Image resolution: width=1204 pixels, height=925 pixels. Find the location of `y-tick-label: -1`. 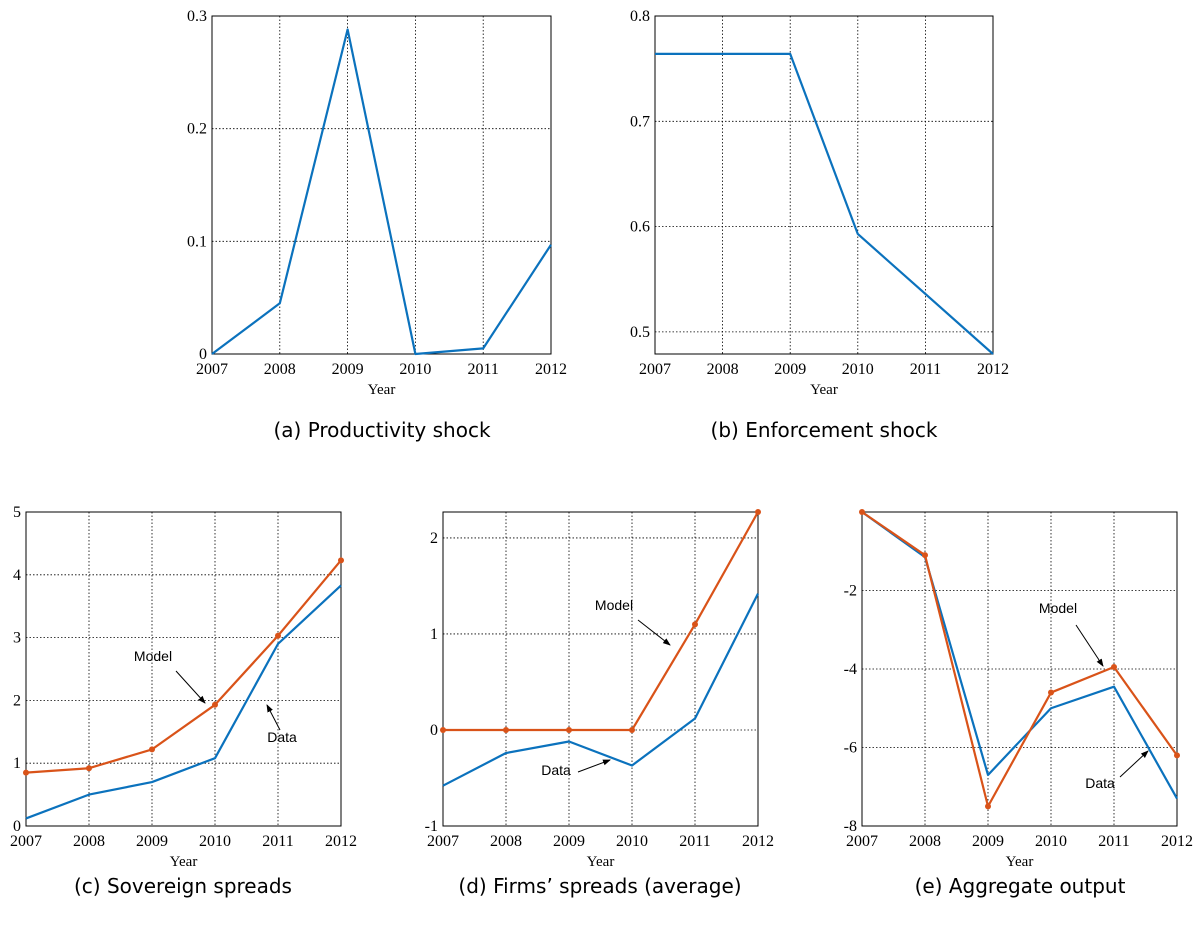

y-tick-label: -1 is located at coordinates (431, 826).